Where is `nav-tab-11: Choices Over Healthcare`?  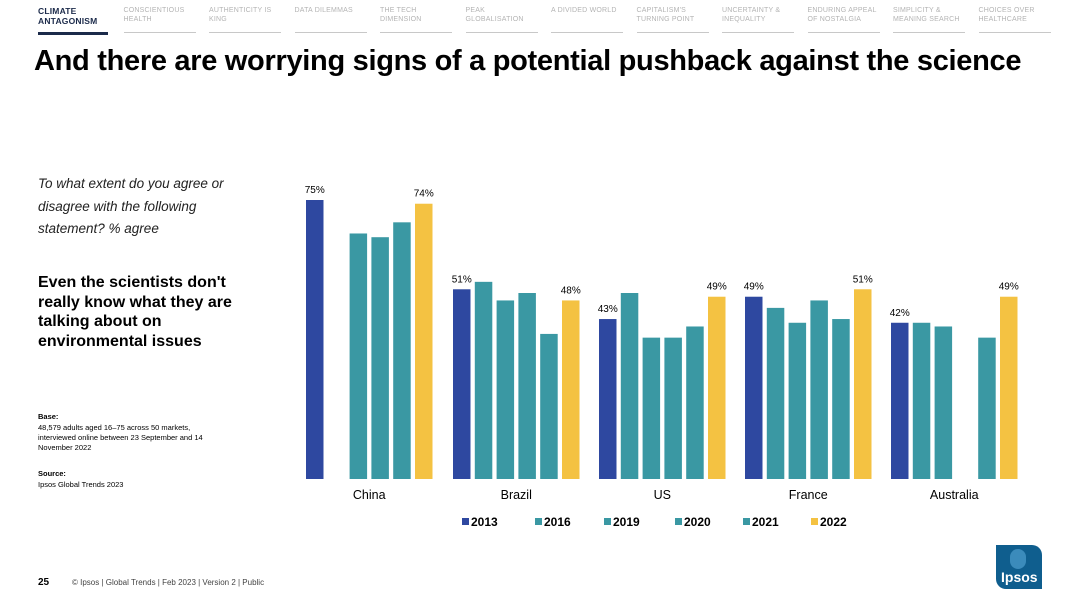 nav-tab-11: Choices Over Healthcare is located at coordinates (1014, 19).